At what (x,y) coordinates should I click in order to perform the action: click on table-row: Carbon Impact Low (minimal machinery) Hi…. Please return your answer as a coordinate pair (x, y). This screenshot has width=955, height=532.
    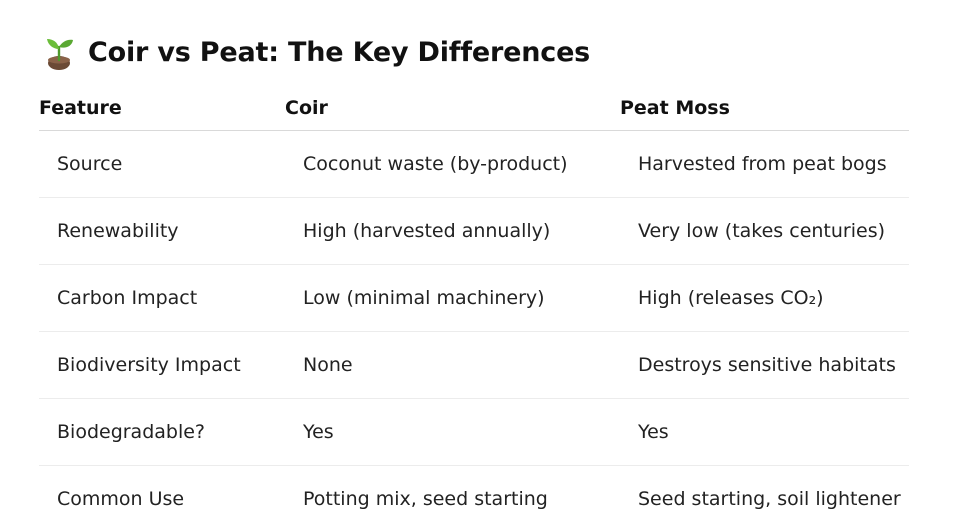
    Looking at the image, I should click on (474, 298).